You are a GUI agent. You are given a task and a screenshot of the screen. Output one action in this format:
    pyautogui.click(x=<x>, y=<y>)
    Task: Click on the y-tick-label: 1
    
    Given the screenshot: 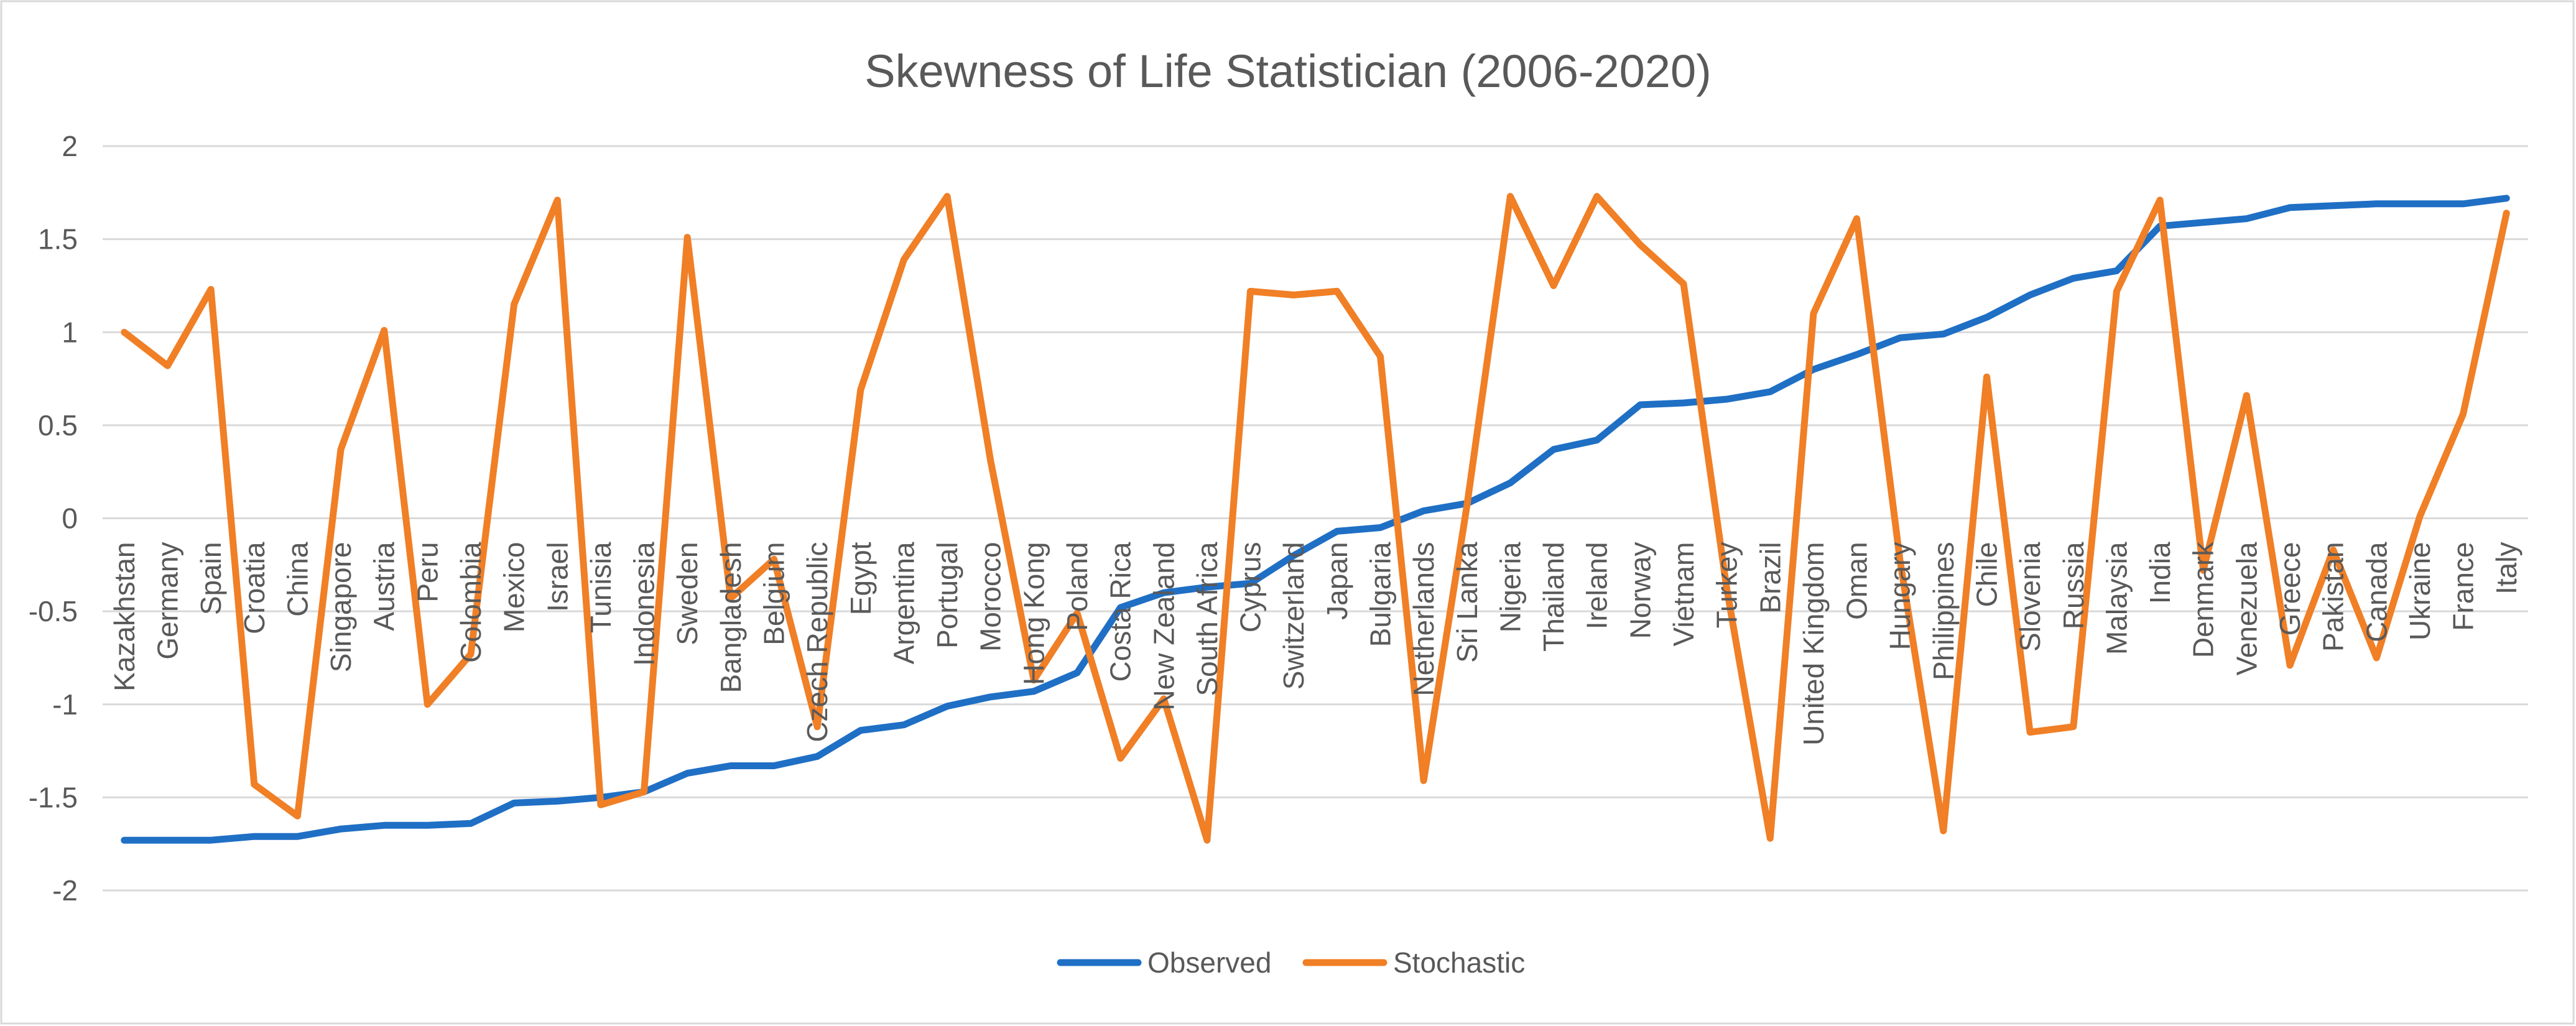 What is the action you would take?
    pyautogui.click(x=70, y=332)
    